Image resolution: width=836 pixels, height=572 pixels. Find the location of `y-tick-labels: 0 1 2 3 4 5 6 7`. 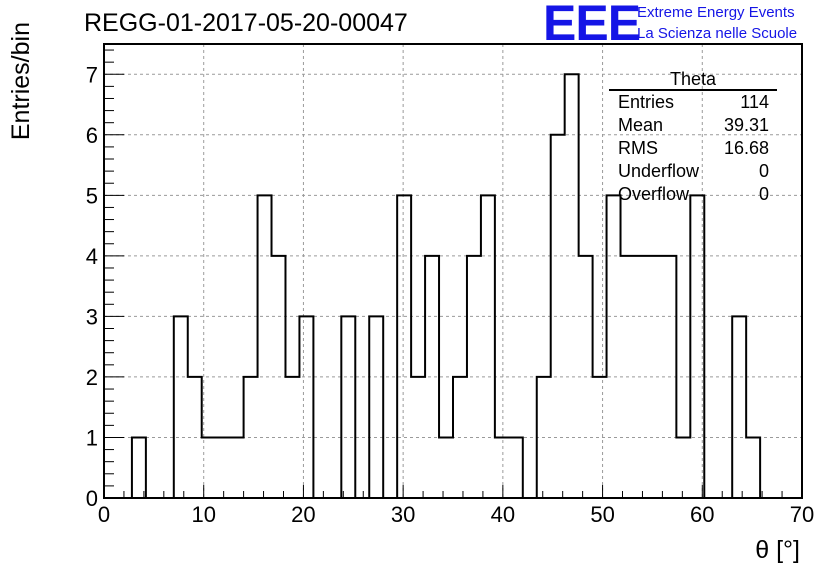

y-tick-labels: 0 1 2 3 4 5 6 7 is located at coordinates (92, 286).